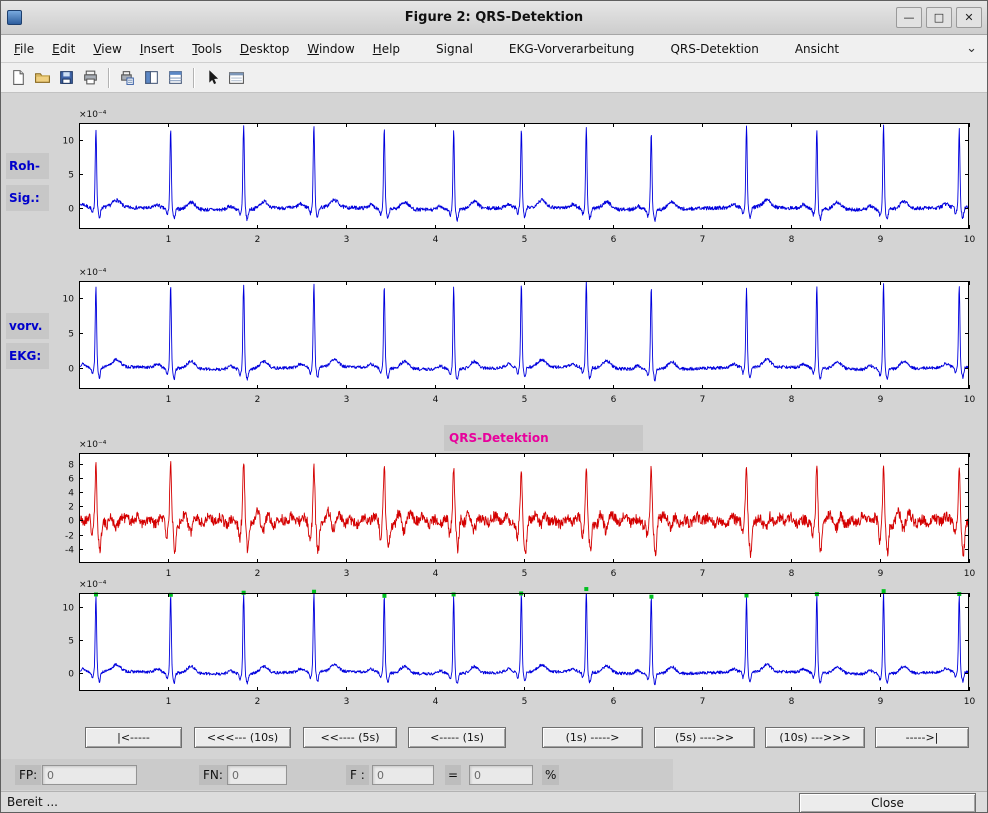  What do you see at coordinates (551, 775) in the screenshot?
I see `percent-sign: %` at bounding box center [551, 775].